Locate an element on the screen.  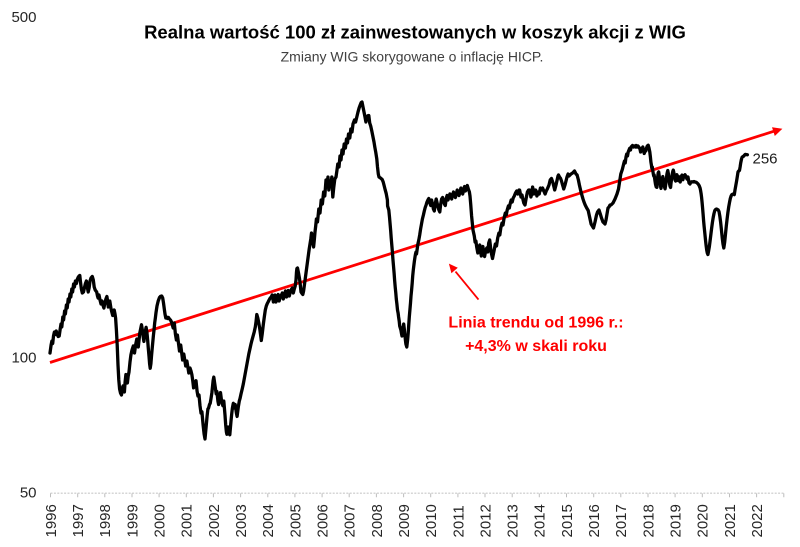
svg-text: 256 is located at coordinates (765, 158).